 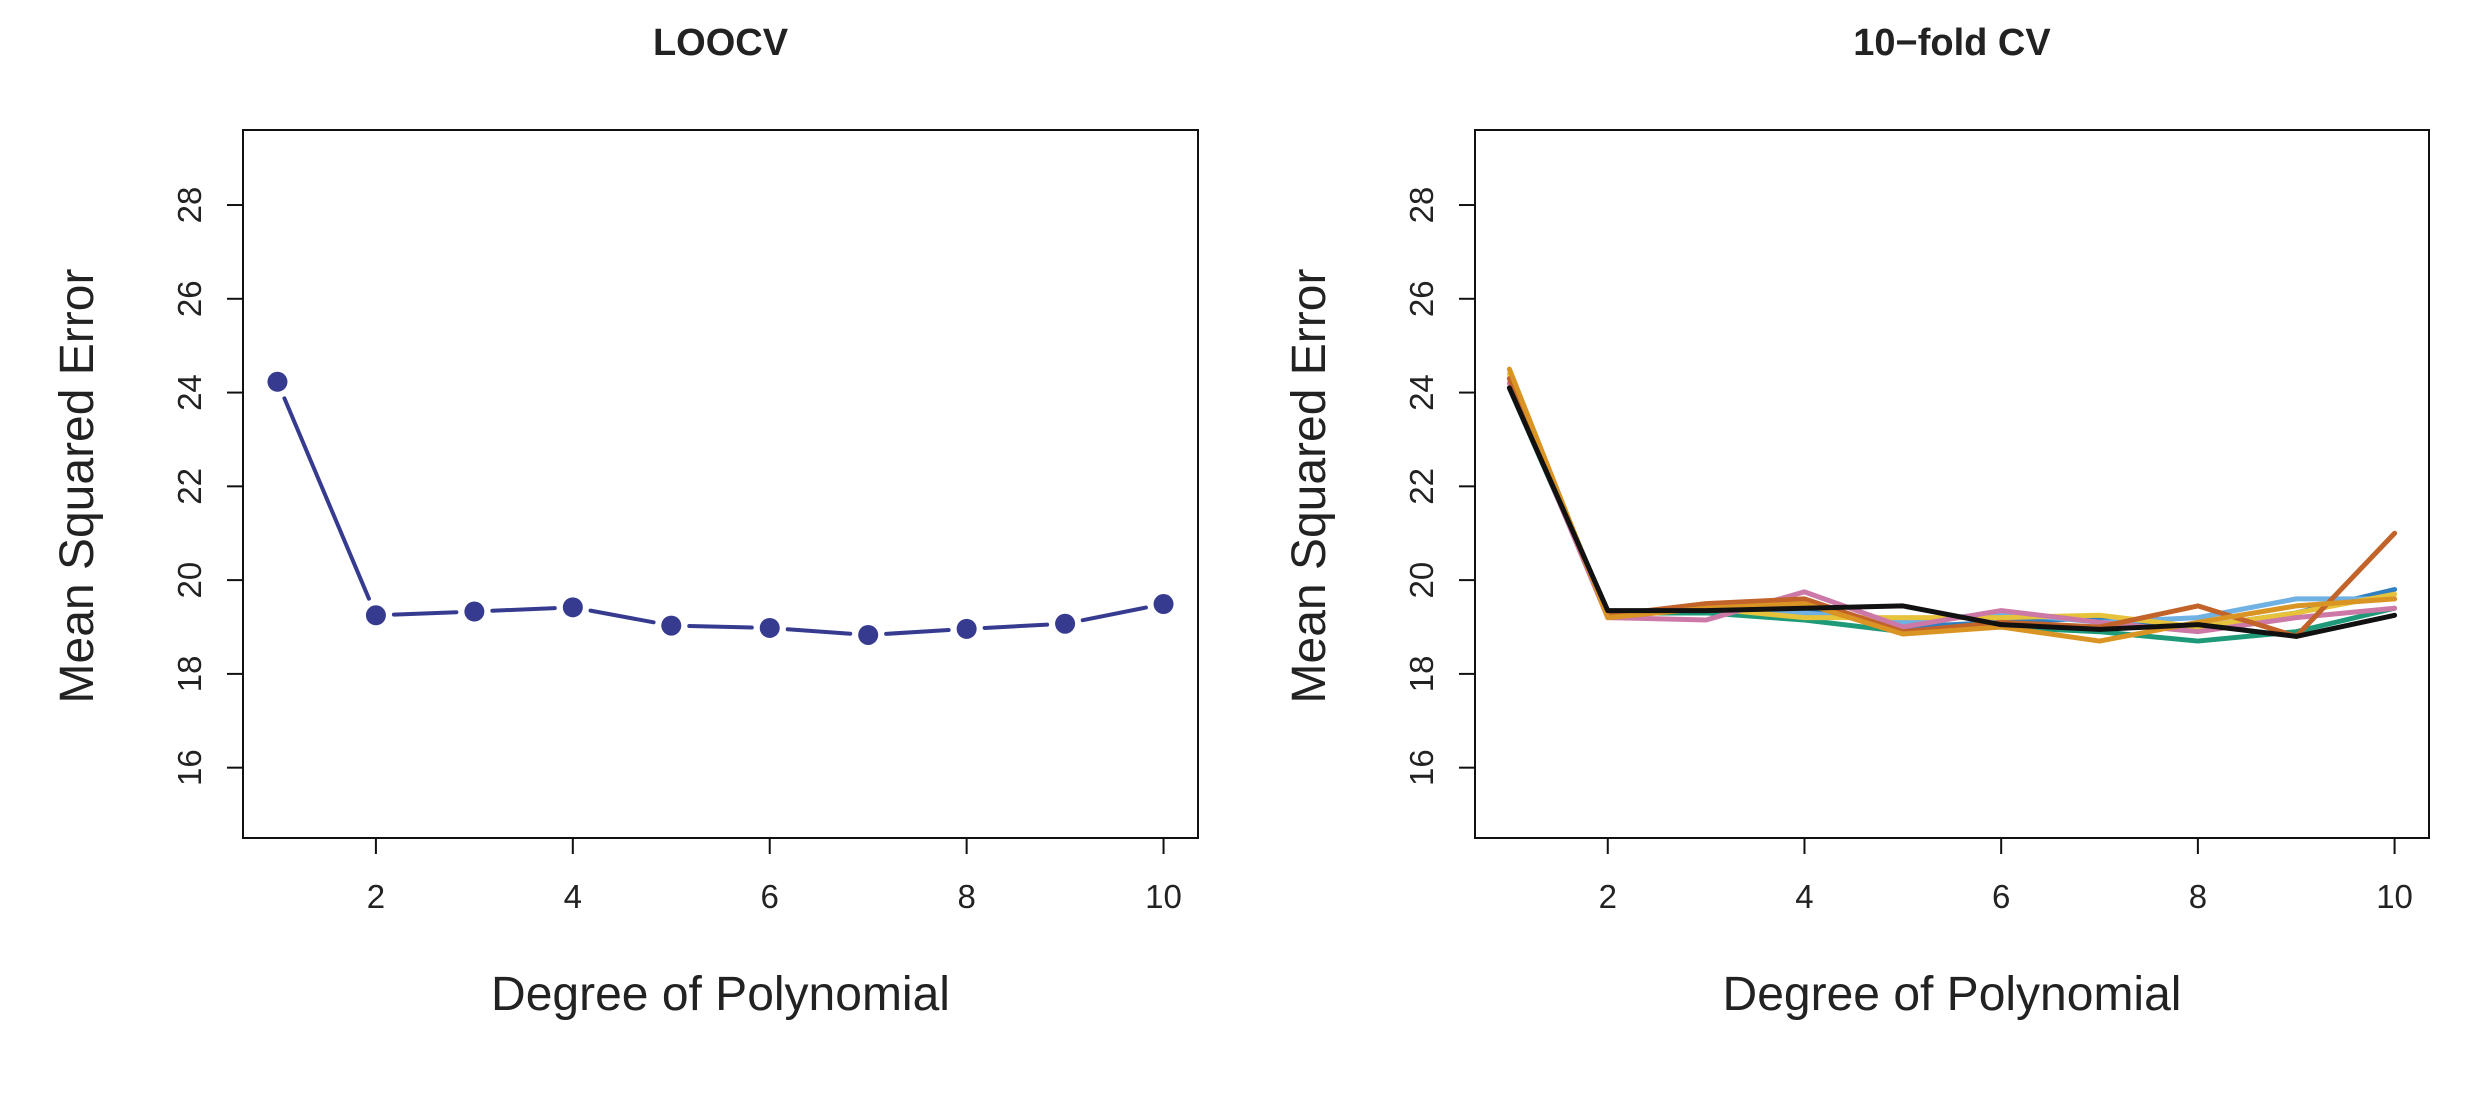 I want to click on chart-title: LOOCV, so click(x=721, y=43).